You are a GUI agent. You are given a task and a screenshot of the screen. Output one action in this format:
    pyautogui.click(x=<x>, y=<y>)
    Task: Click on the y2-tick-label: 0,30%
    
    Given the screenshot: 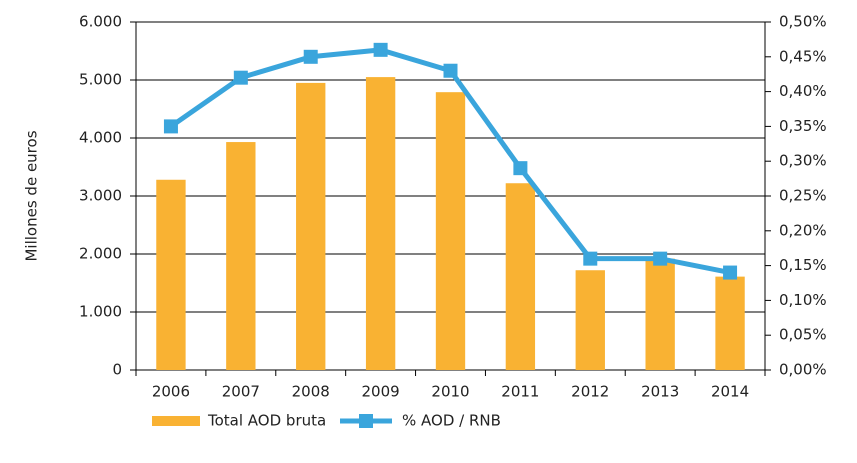 What is the action you would take?
    pyautogui.click(x=803, y=161)
    